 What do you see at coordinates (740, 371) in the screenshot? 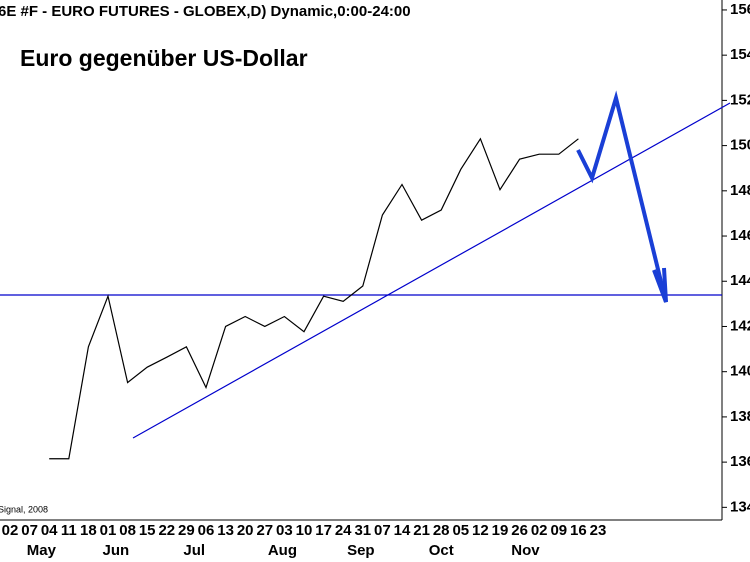
I see `y-tick-label: 14000` at bounding box center [740, 371].